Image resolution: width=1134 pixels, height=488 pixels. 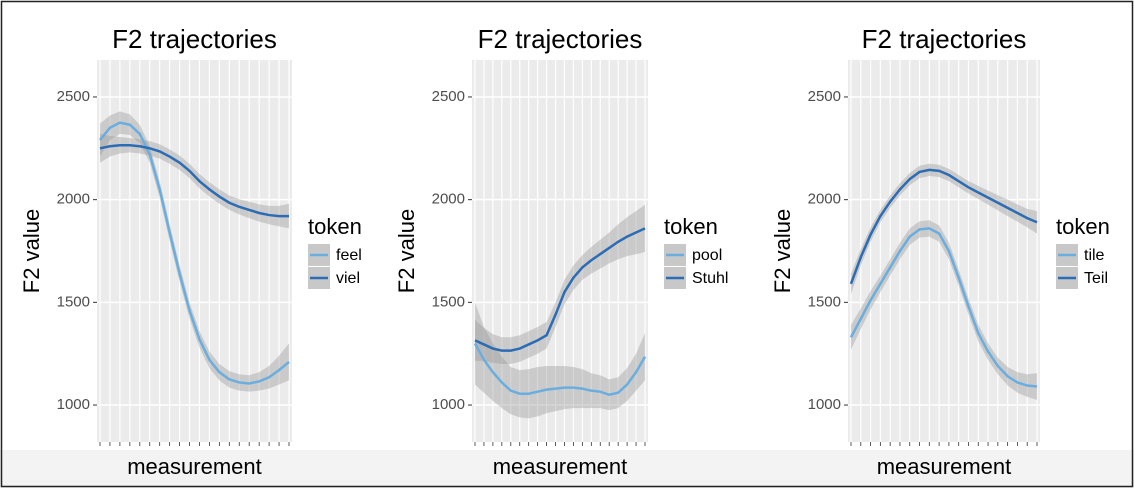 I want to click on legend-label: viel, so click(x=348, y=278).